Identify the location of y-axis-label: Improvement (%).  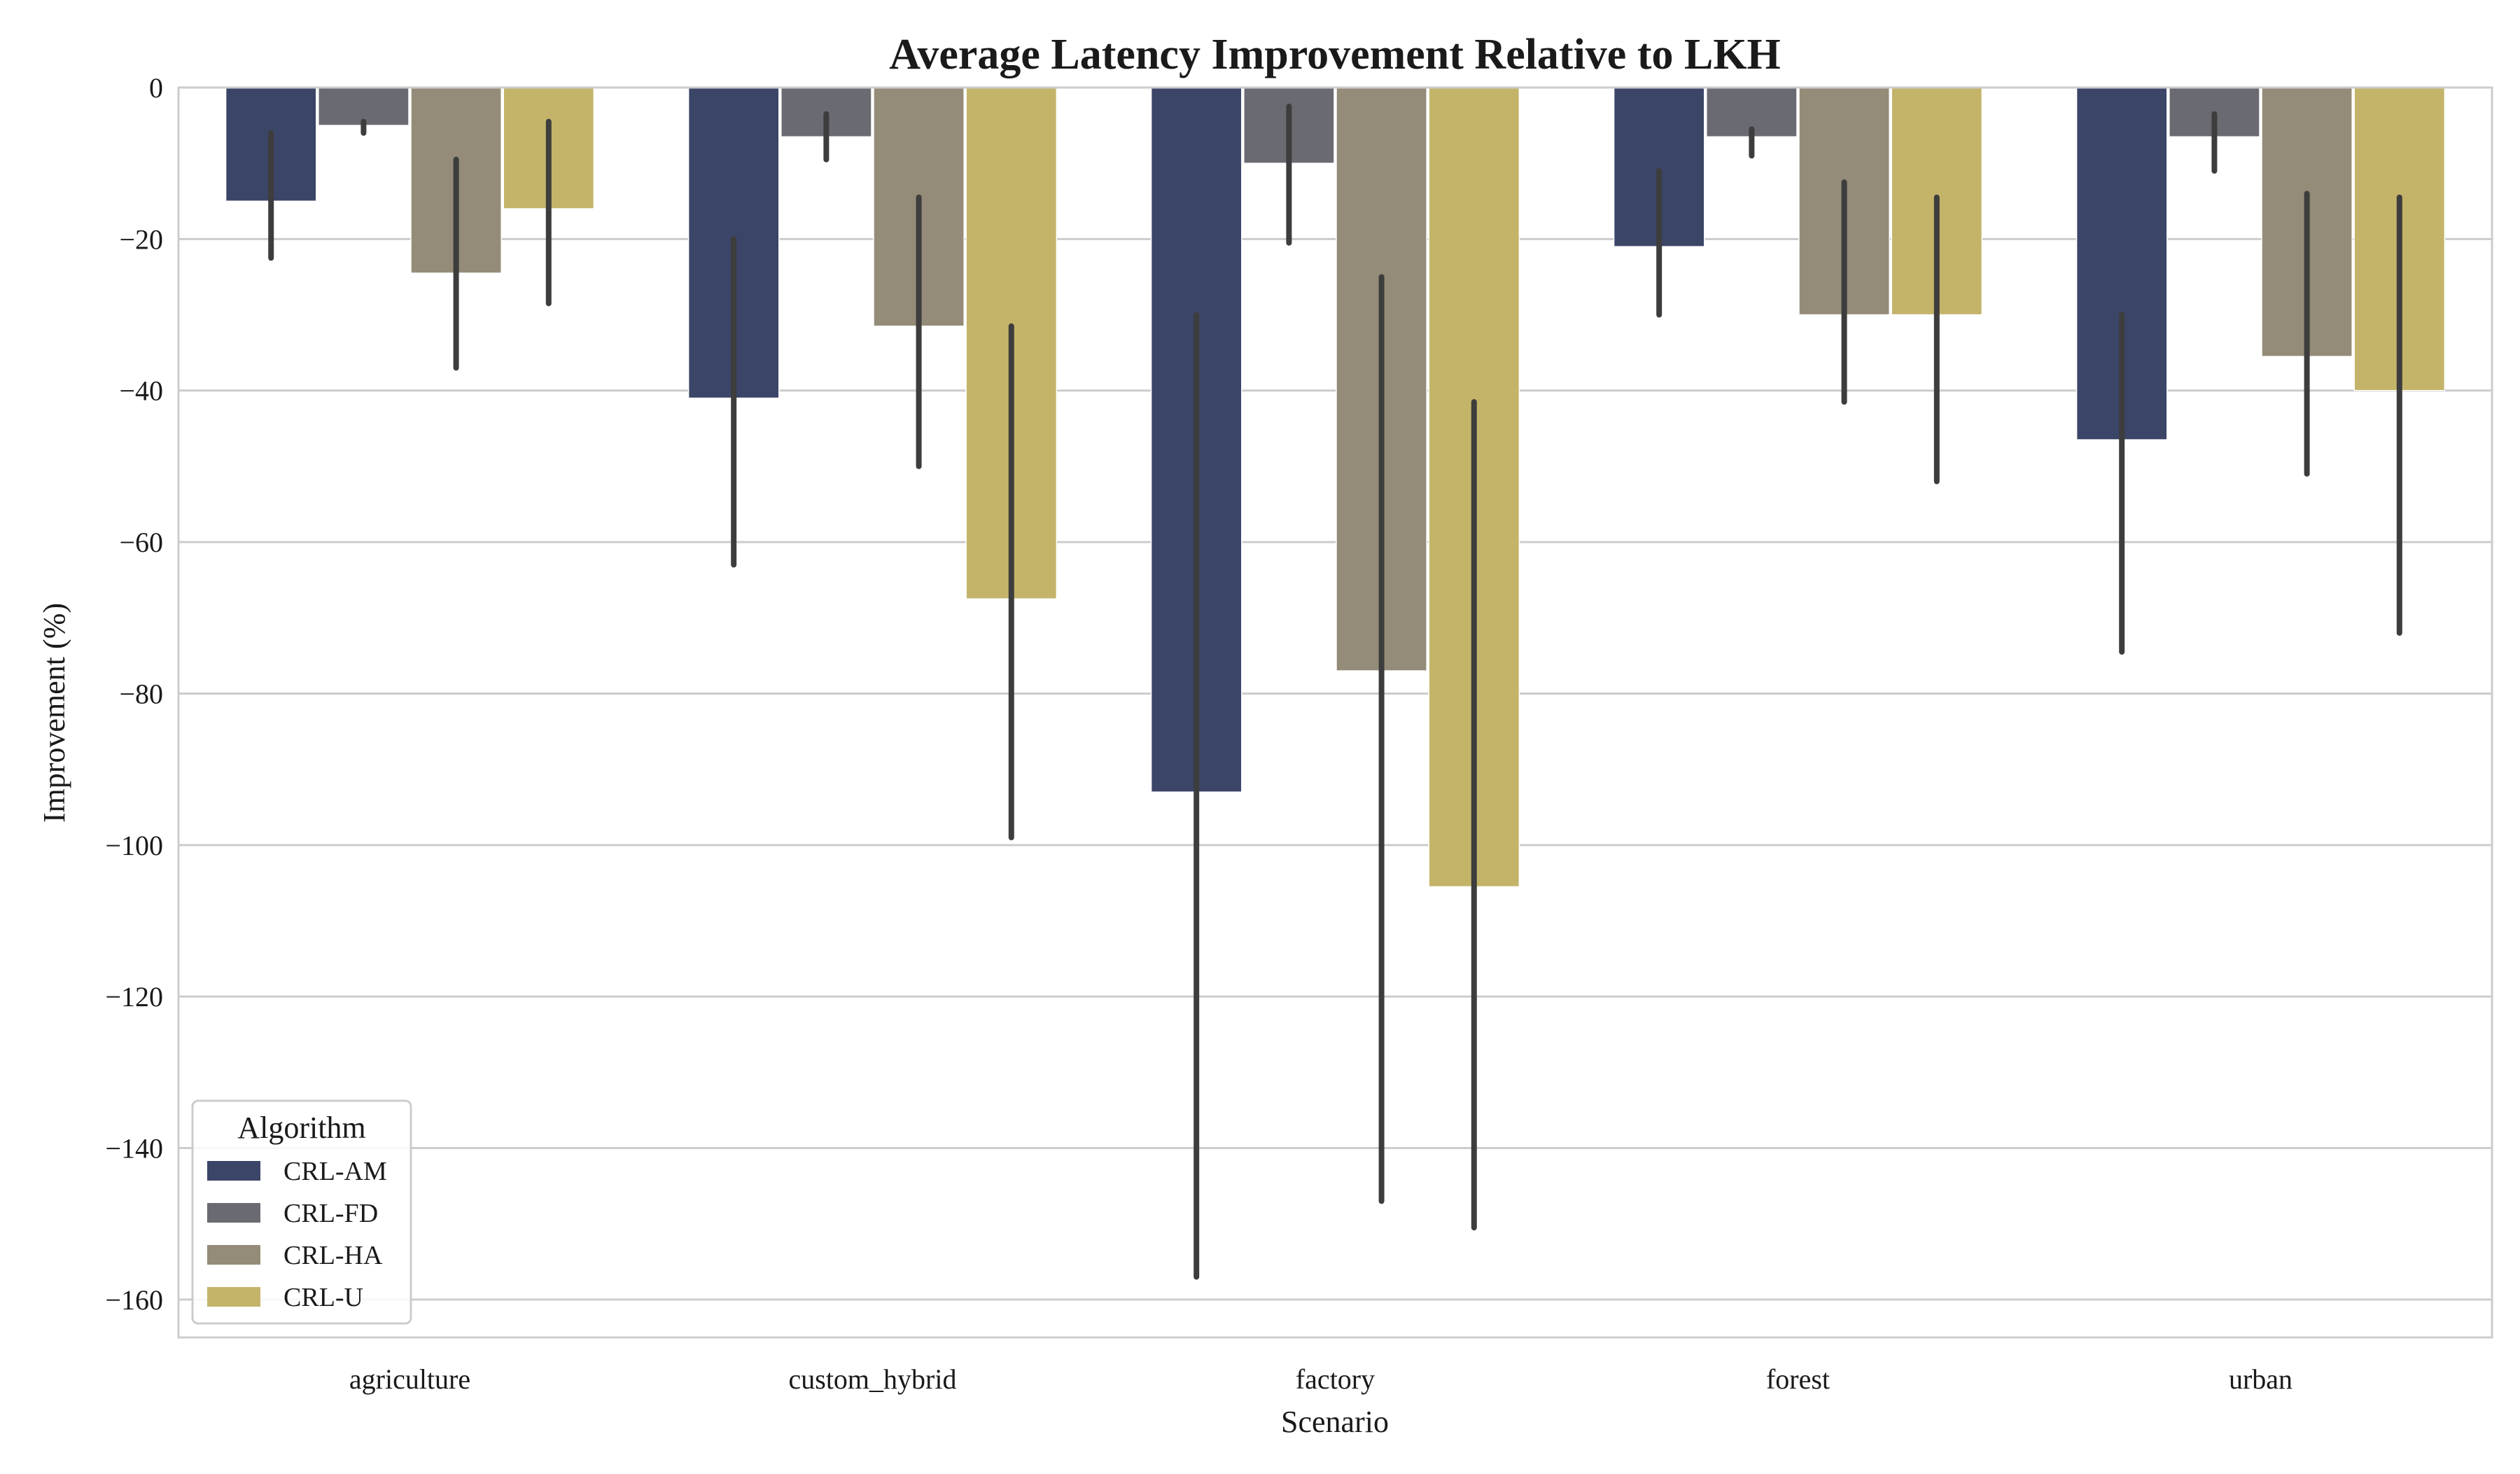
(54, 713).